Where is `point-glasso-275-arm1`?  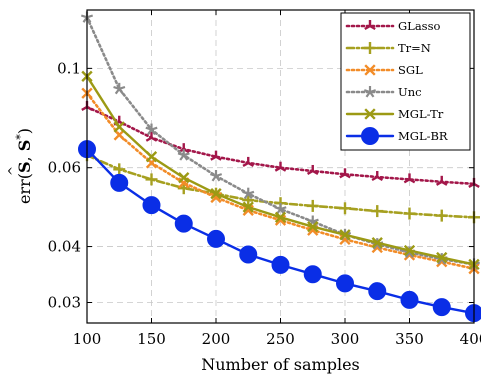 point-glasso-275-arm1 is located at coordinates (310, 172).